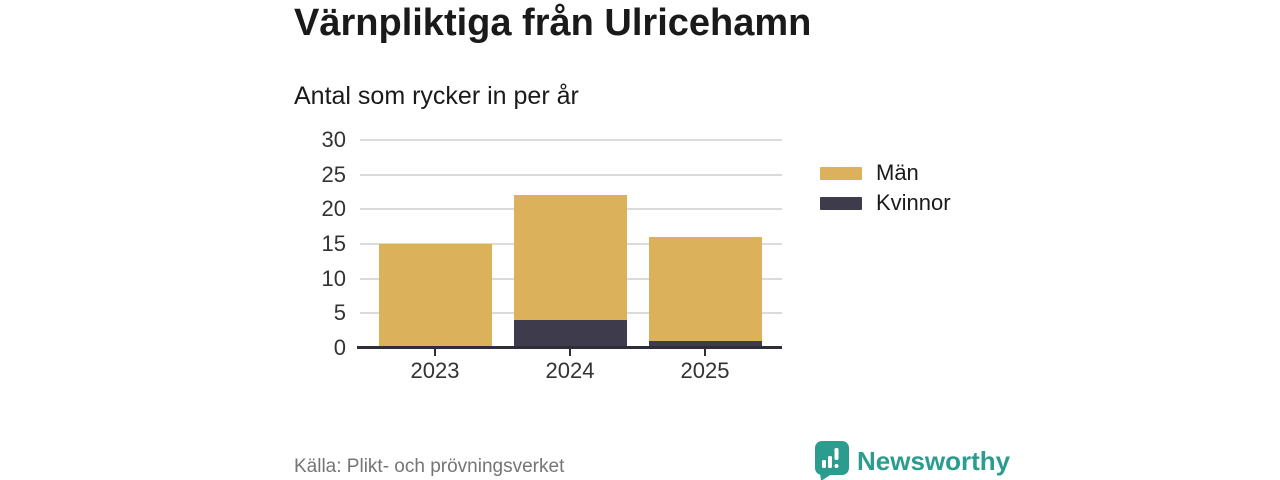 The width and height of the screenshot is (1280, 480). What do you see at coordinates (339, 347) in the screenshot?
I see `y-axis-tick-label: 0` at bounding box center [339, 347].